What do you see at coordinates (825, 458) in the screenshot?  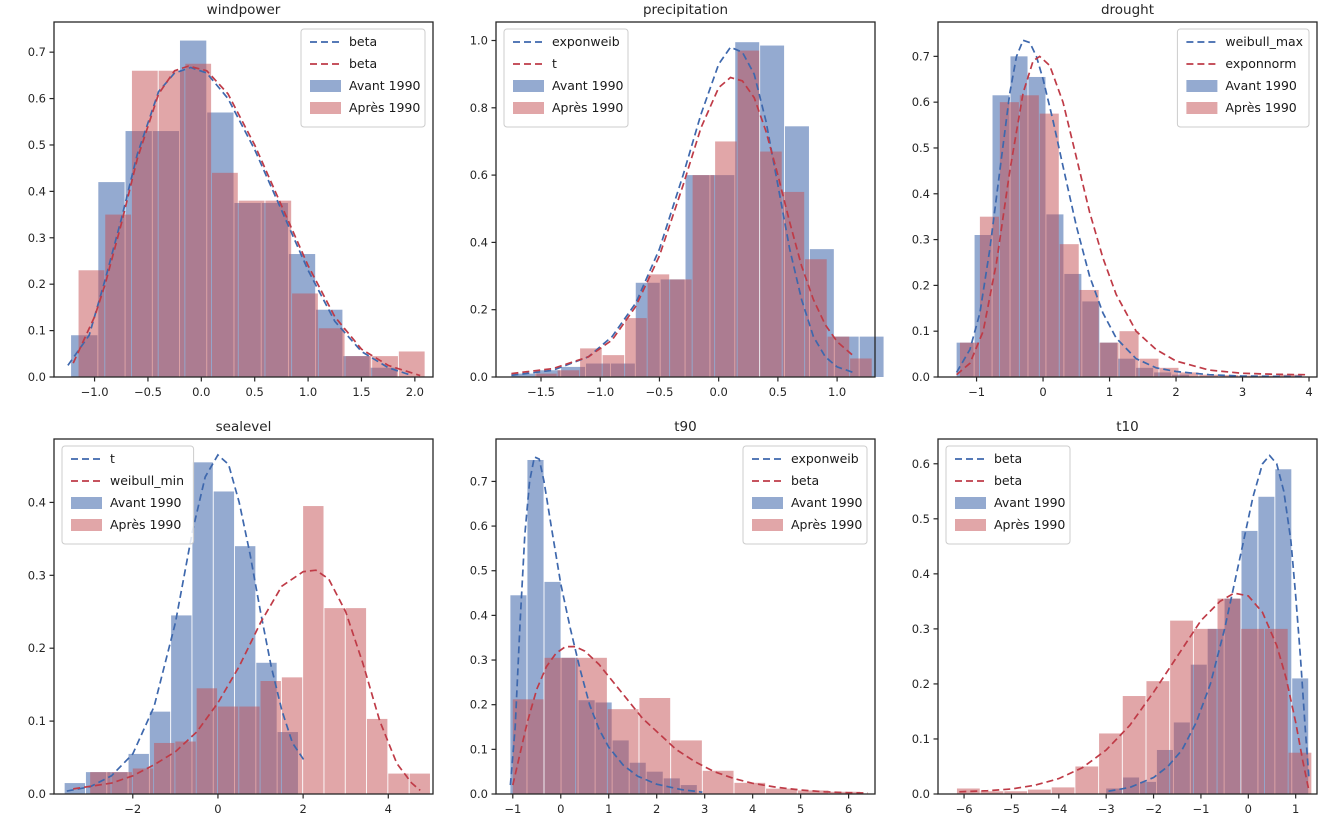 I see `legend-label: exponweib` at bounding box center [825, 458].